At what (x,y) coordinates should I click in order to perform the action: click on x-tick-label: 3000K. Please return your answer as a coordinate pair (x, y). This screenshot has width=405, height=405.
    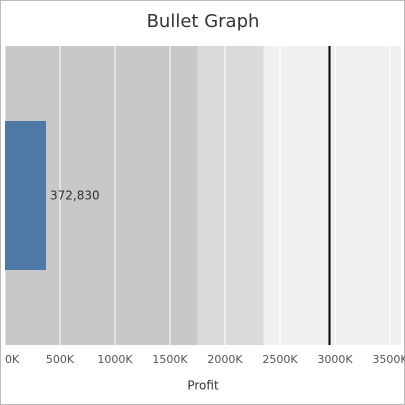
    Looking at the image, I should click on (335, 359).